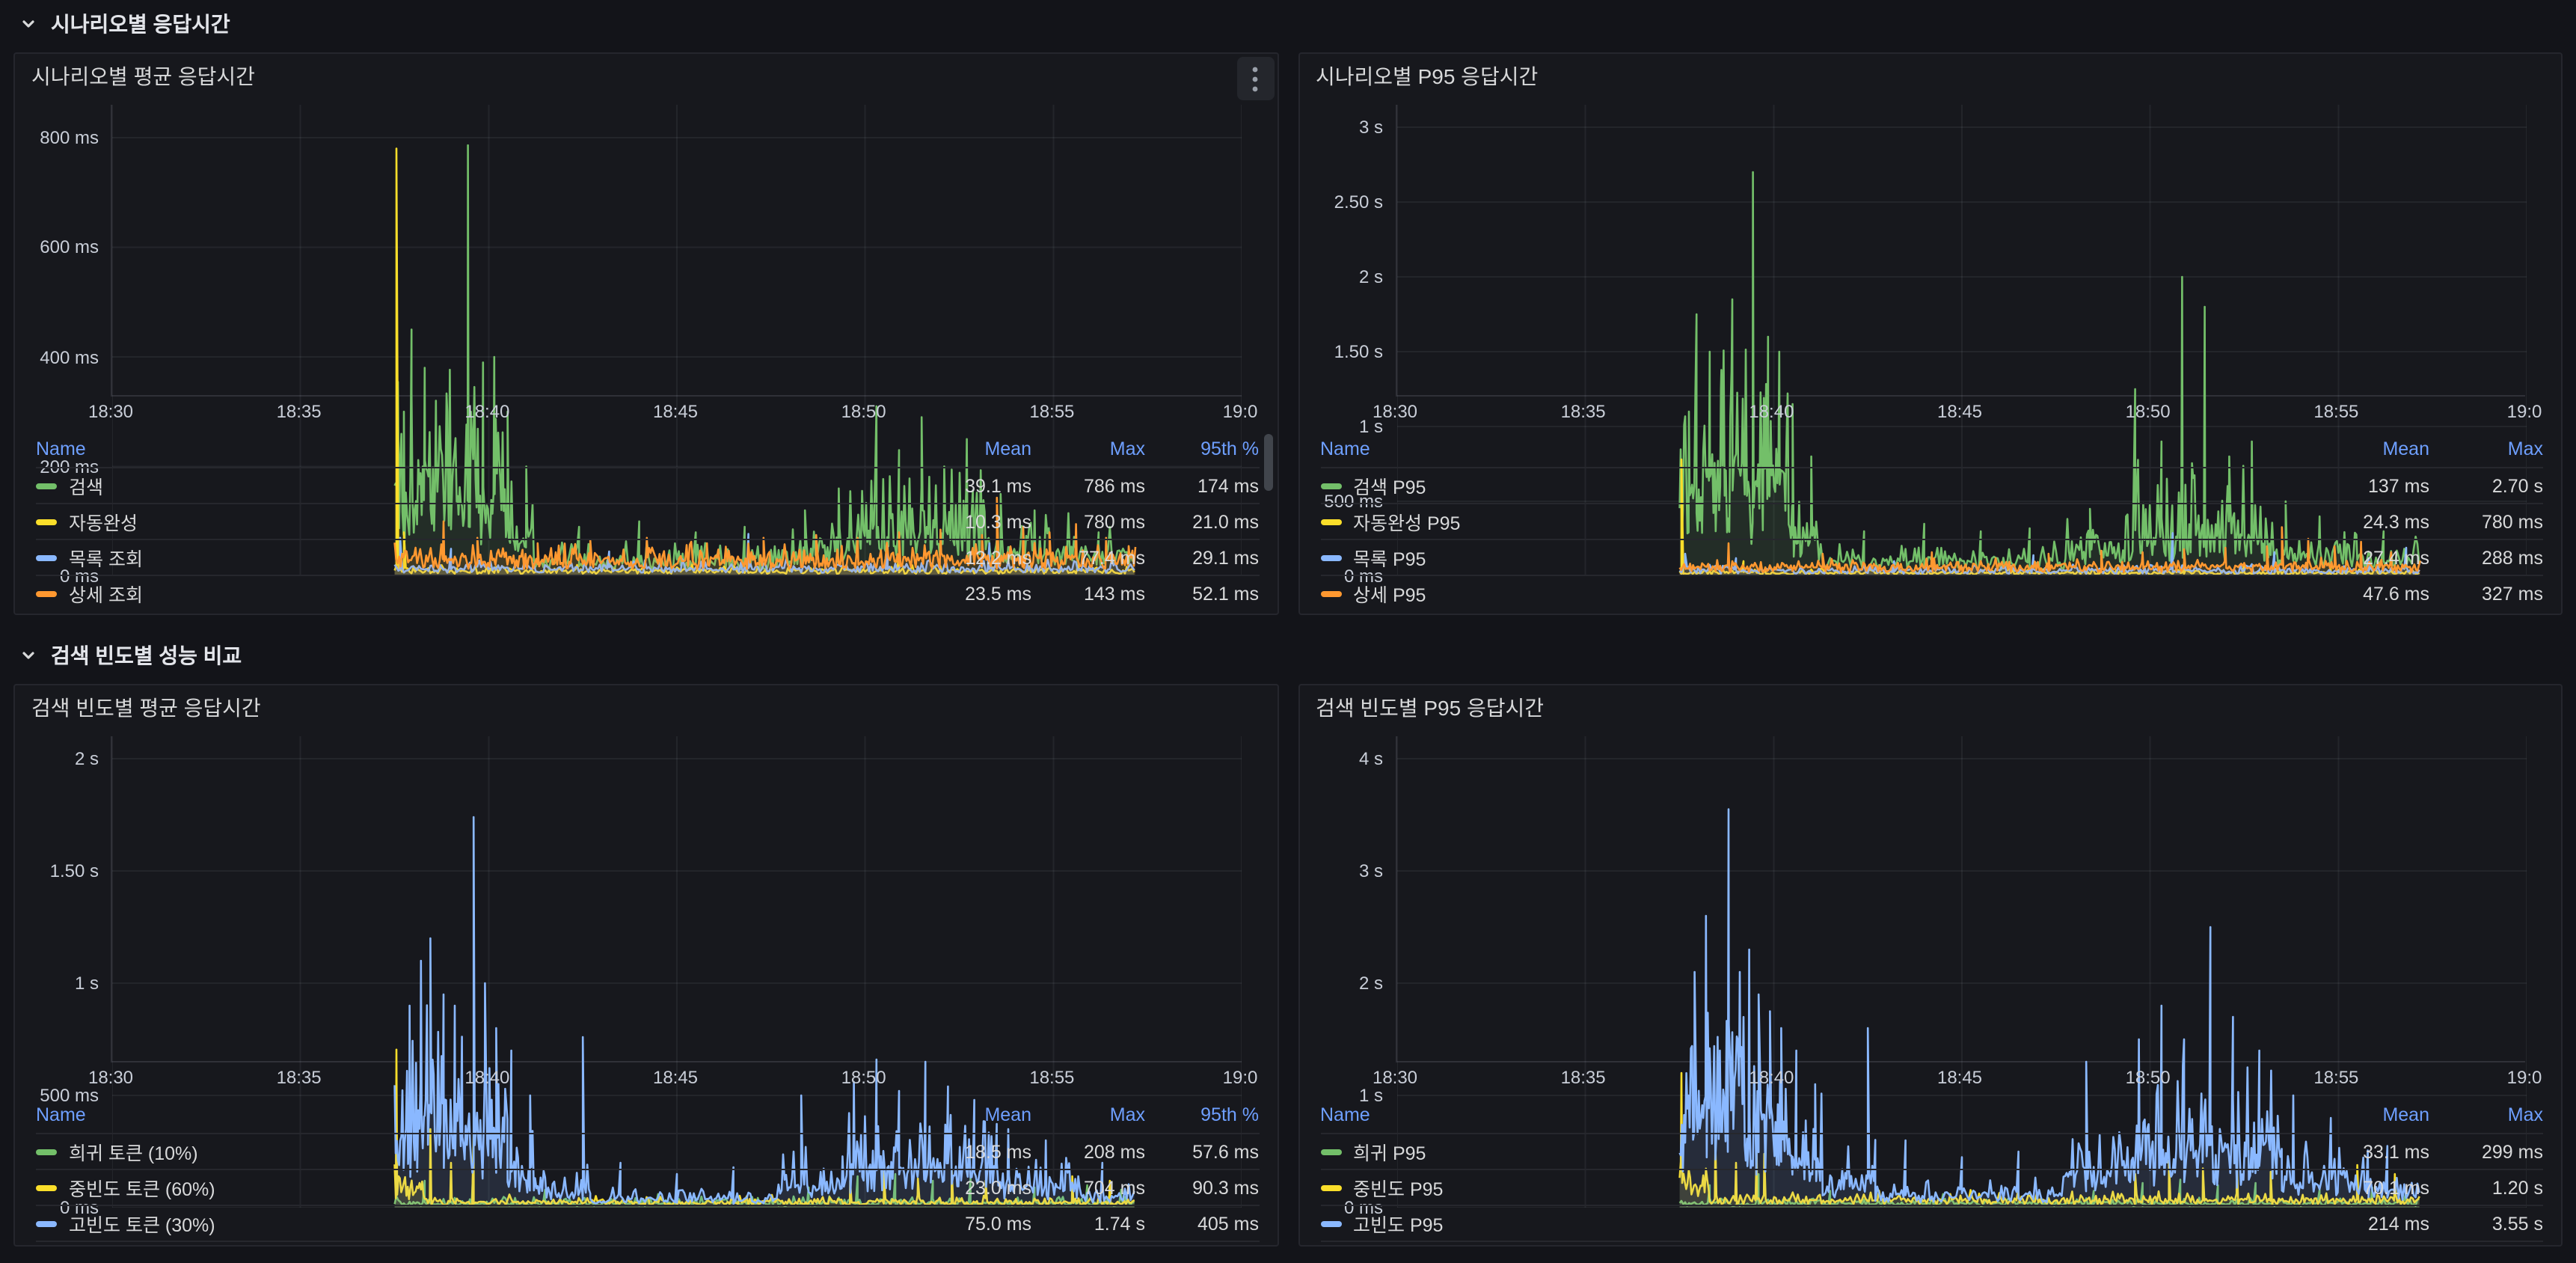 The image size is (2576, 1263). Describe the element at coordinates (477, 486) in the screenshot. I see `legend-series-toggle: 검색` at that location.